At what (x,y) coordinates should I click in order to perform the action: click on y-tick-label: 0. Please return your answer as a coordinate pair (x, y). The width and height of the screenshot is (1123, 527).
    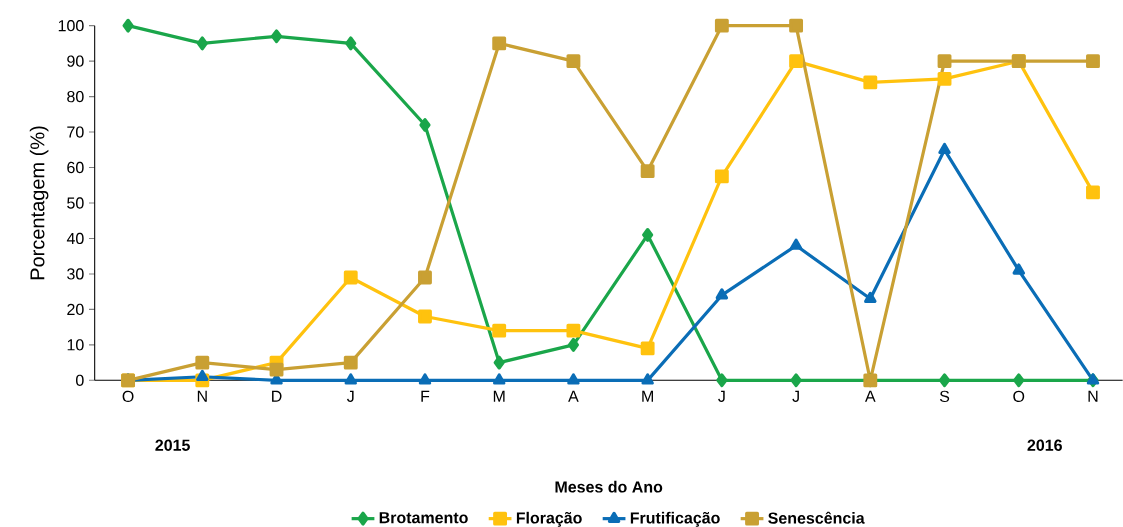
    Looking at the image, I should click on (80, 380).